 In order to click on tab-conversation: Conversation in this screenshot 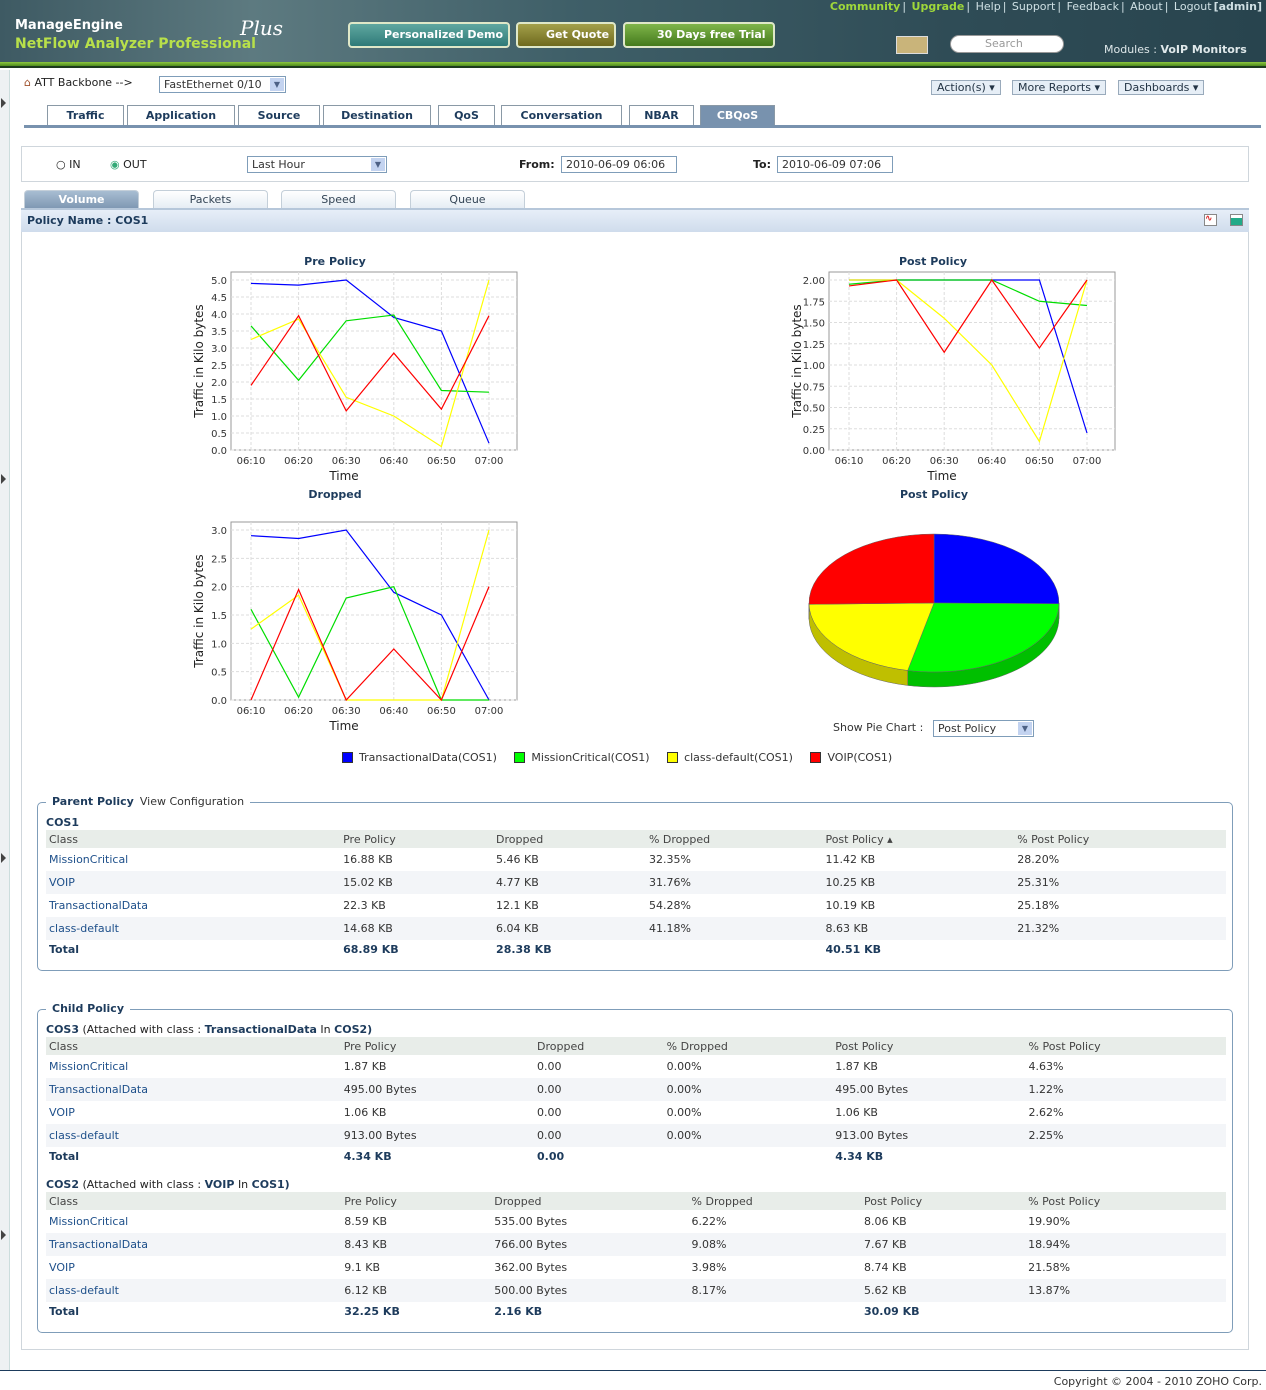, I will do `click(561, 115)`.